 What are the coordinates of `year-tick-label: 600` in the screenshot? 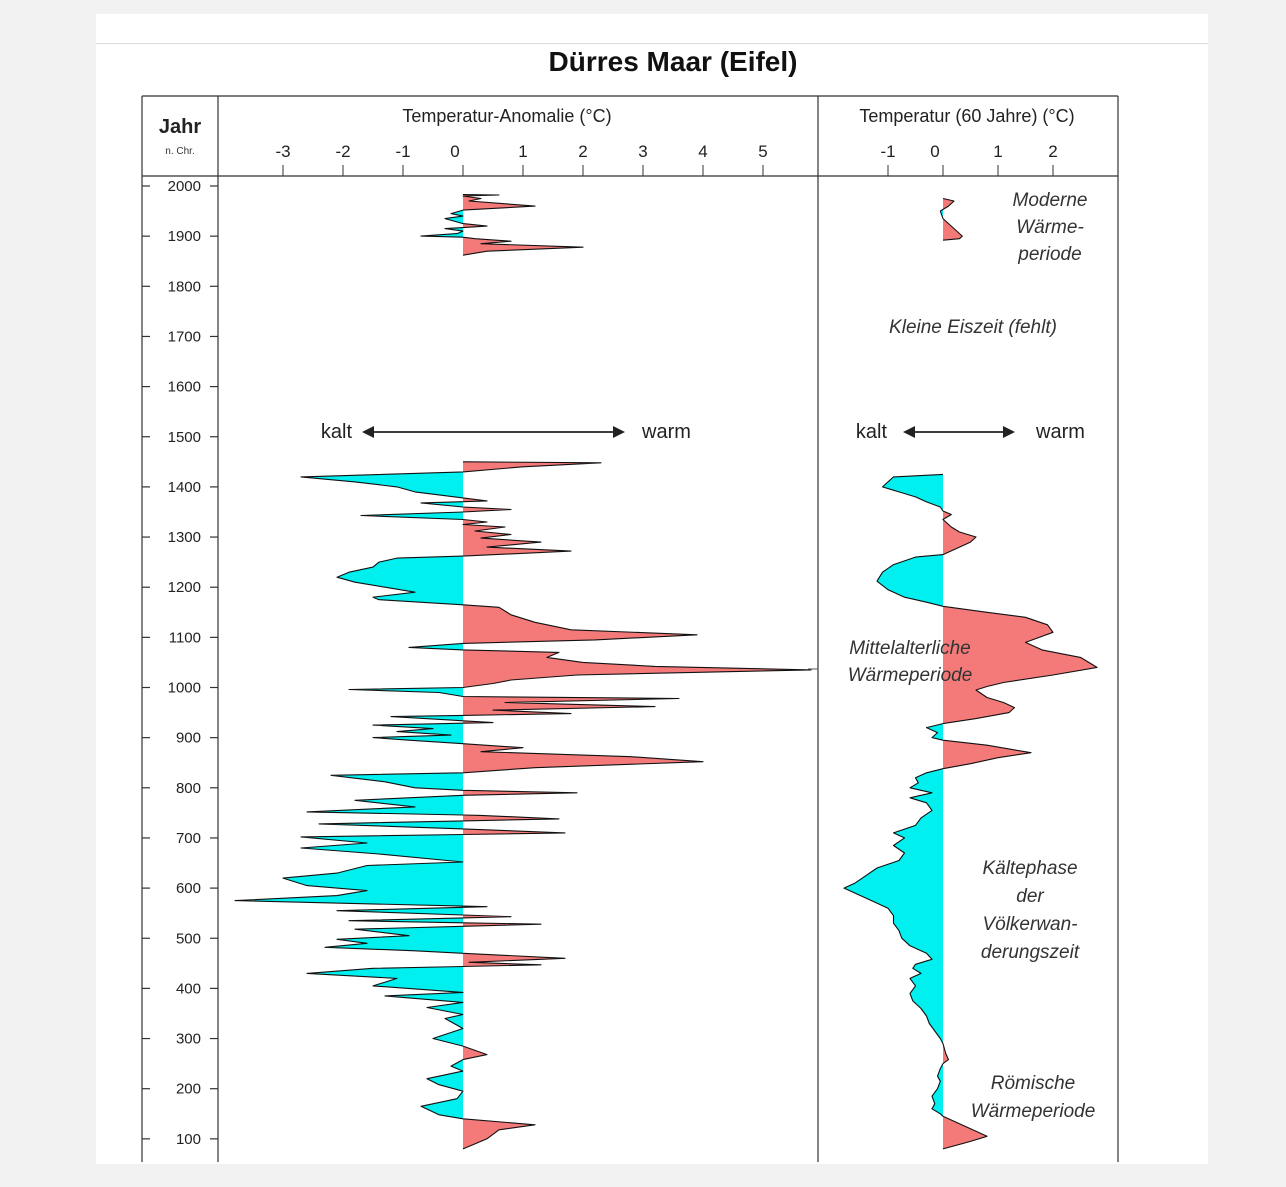 It's located at (188, 888).